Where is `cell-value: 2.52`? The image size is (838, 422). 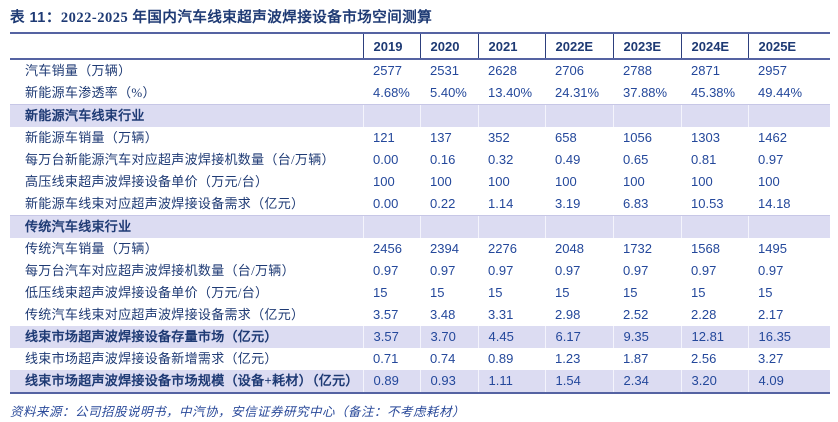
cell-value: 2.52 is located at coordinates (636, 314).